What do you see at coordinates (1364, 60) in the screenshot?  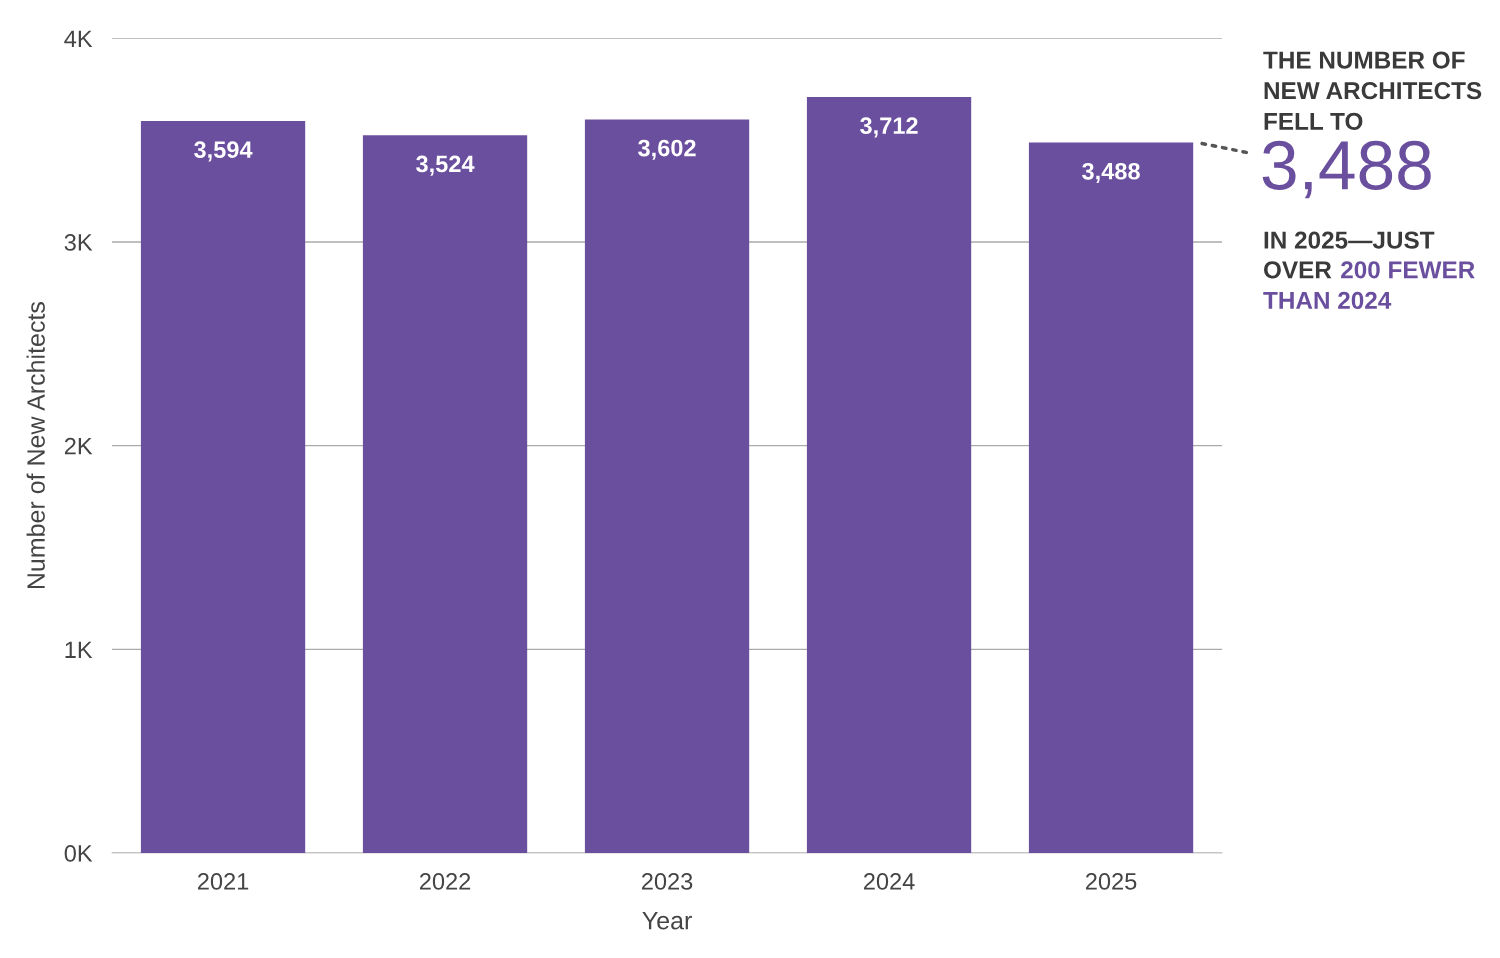 I see `text: THE NUMBER OF` at bounding box center [1364, 60].